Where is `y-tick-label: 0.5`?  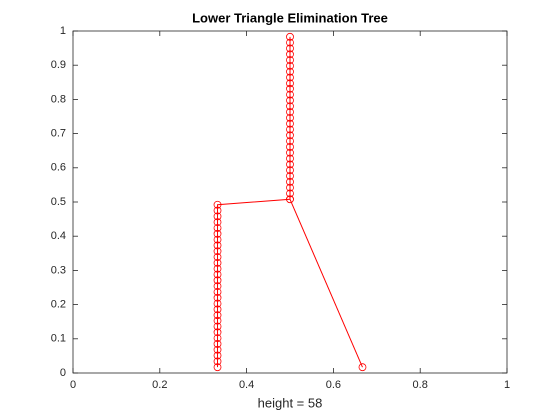
y-tick-label: 0.5 is located at coordinates (58, 202).